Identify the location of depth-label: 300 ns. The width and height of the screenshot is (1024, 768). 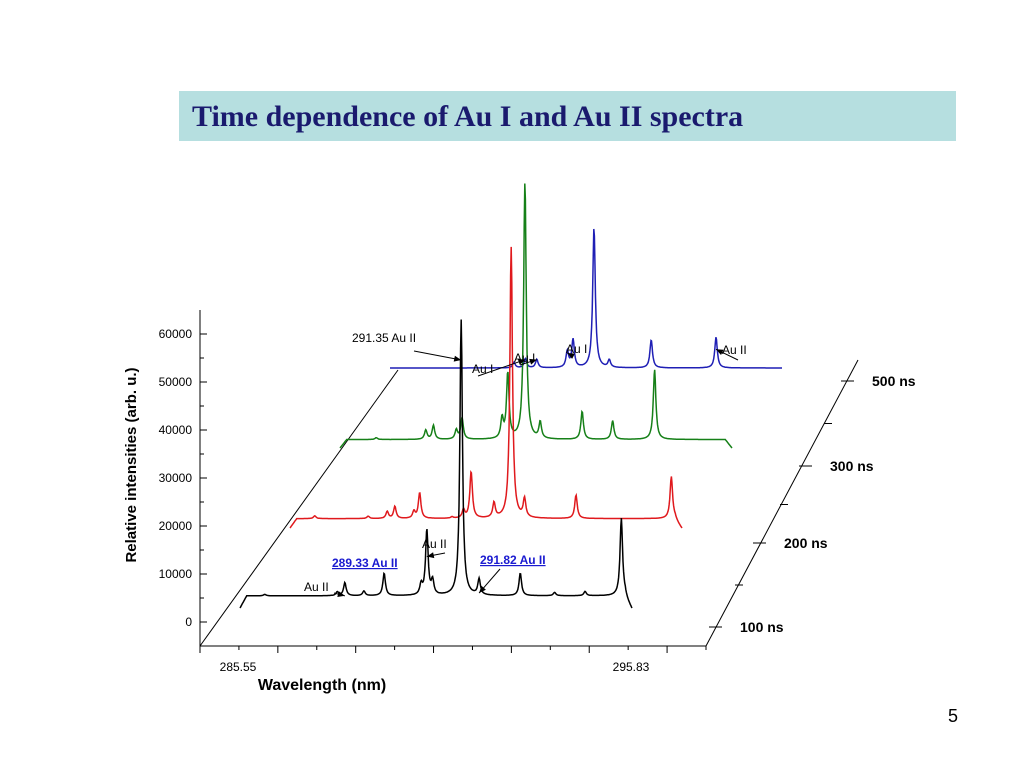
(852, 466).